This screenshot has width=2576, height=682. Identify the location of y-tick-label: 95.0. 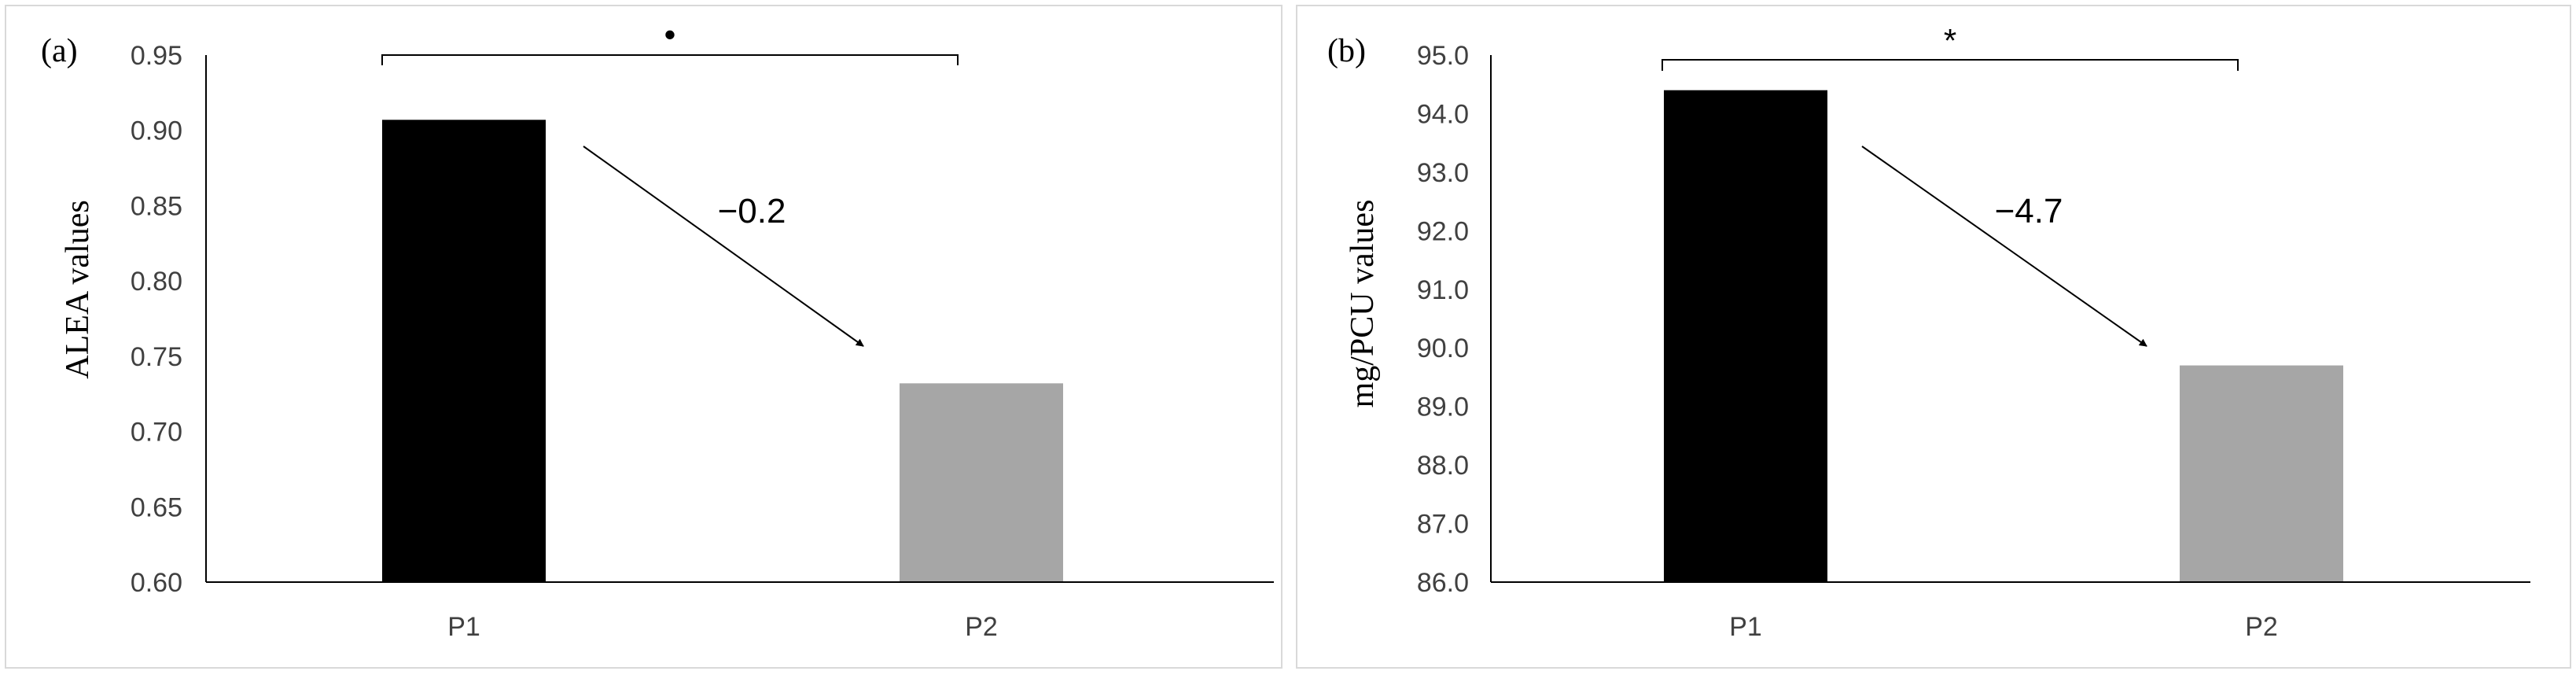
(1443, 56).